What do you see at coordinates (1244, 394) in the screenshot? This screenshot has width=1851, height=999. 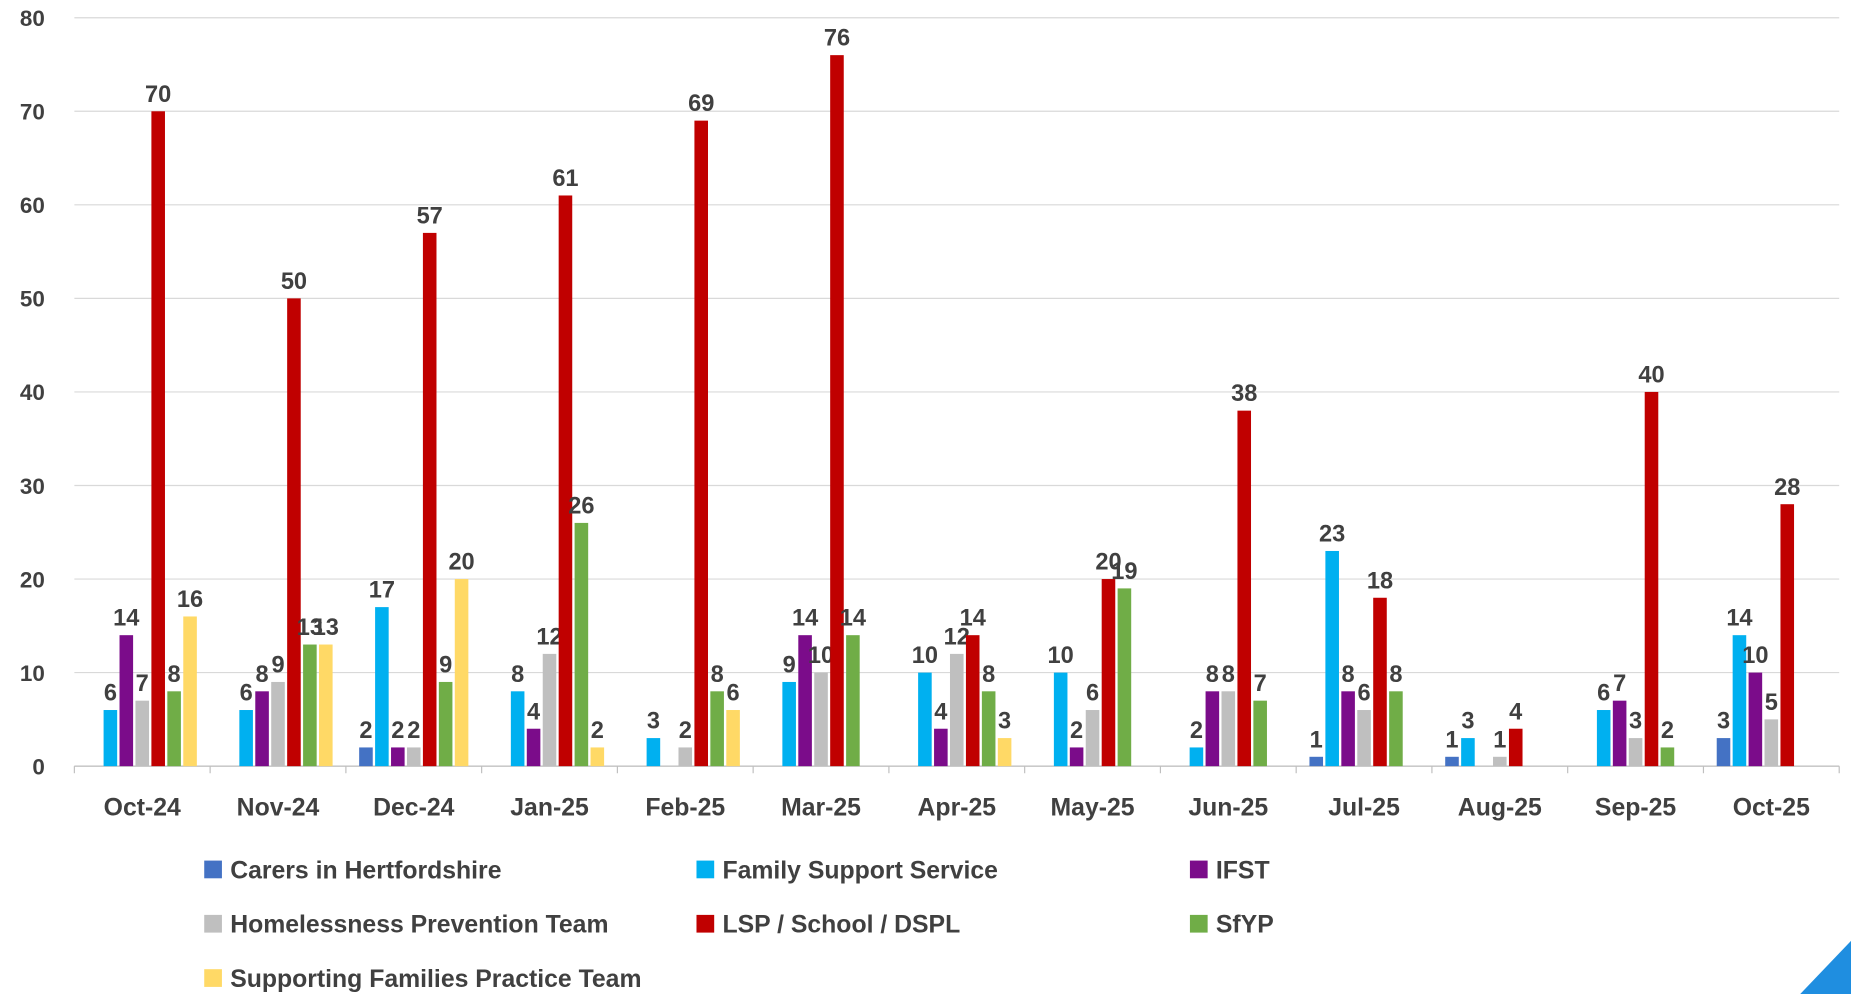 I see `data-label: 38` at bounding box center [1244, 394].